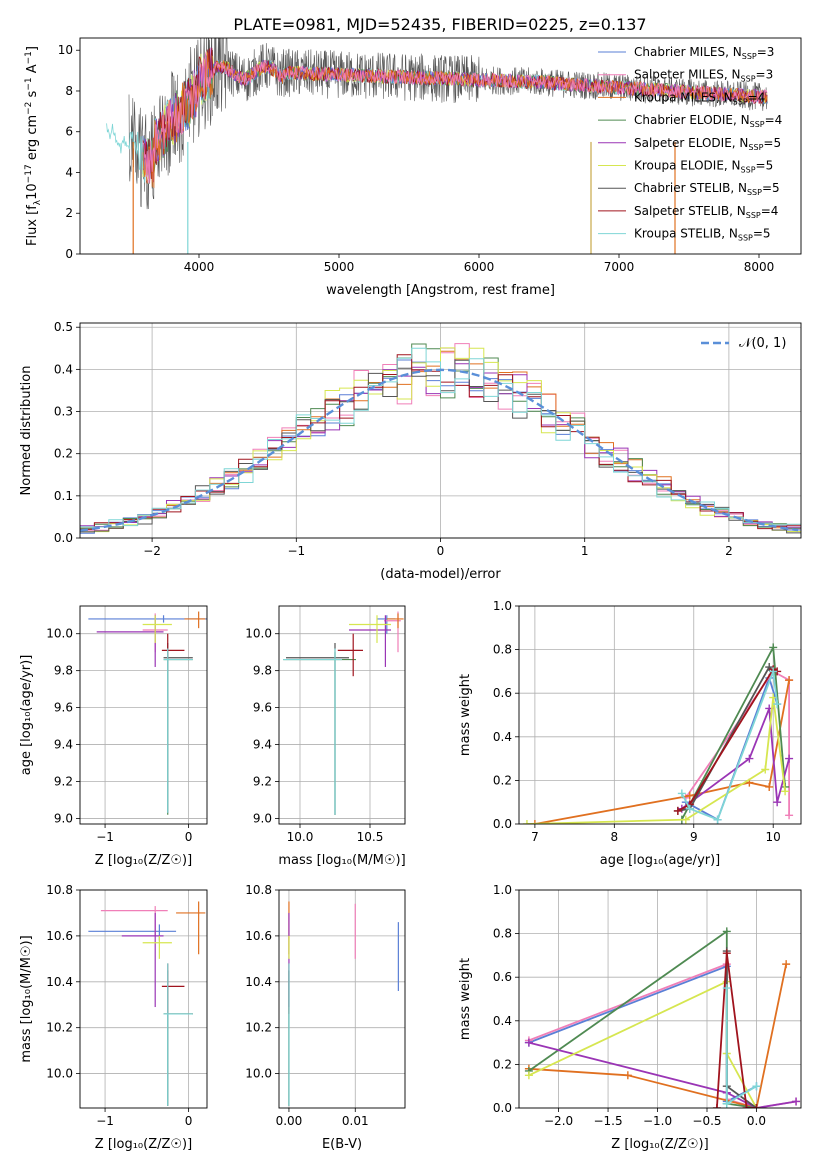 This screenshot has height=1170, width=819. What do you see at coordinates (26, 715) in the screenshot?
I see `y-axis-label: age [log₁₀(age/yr)]` at bounding box center [26, 715].